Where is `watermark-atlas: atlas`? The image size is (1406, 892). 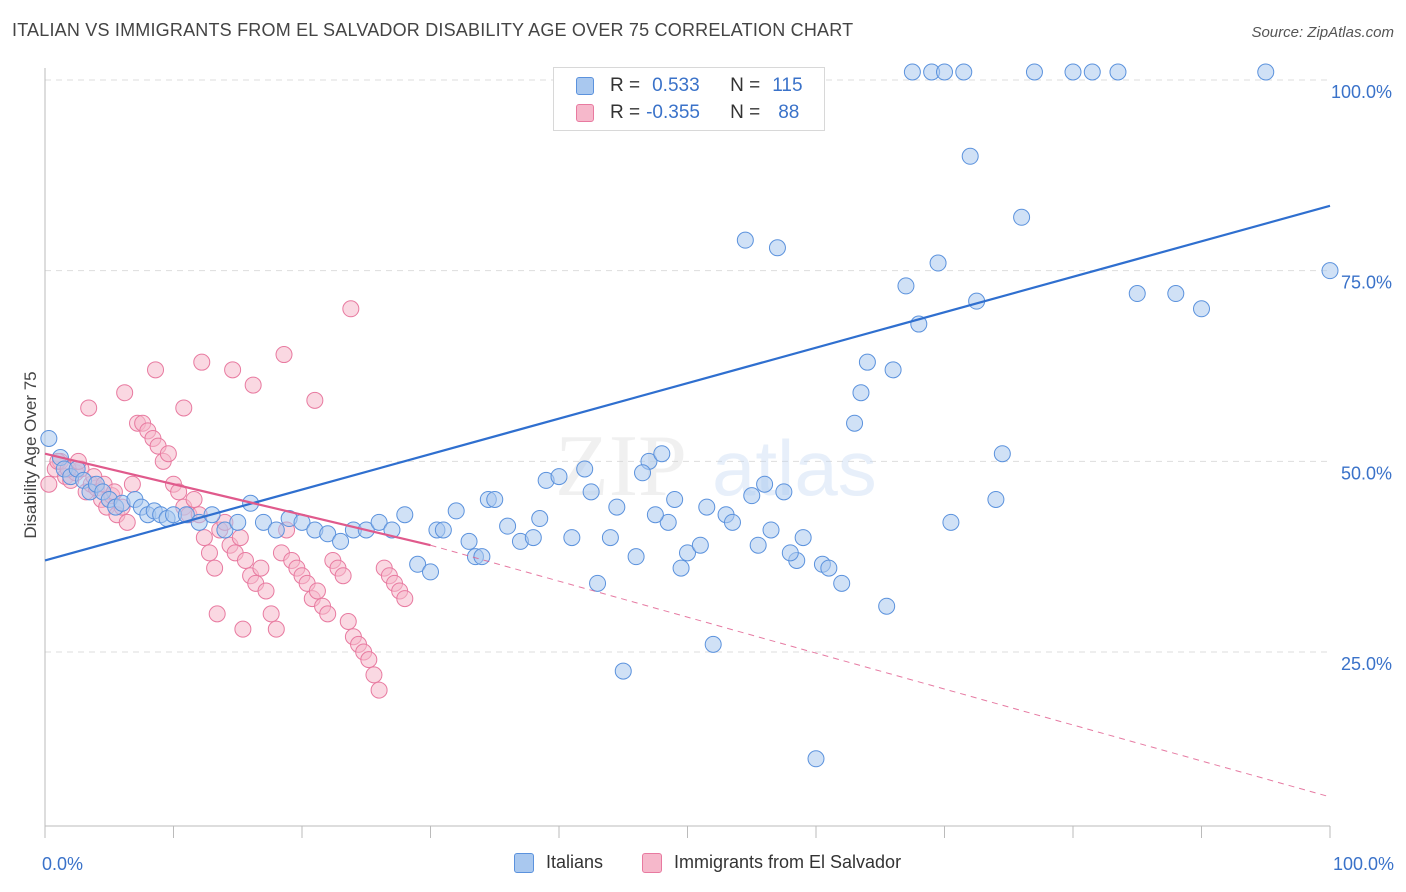 watermark-atlas: atlas is located at coordinates (794, 468).